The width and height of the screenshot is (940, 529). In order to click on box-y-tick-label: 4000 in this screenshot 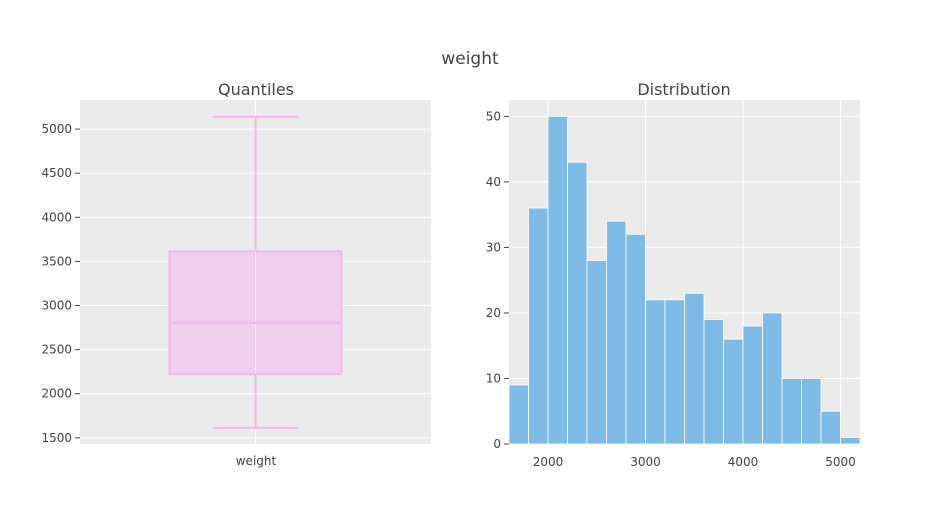, I will do `click(56, 217)`.